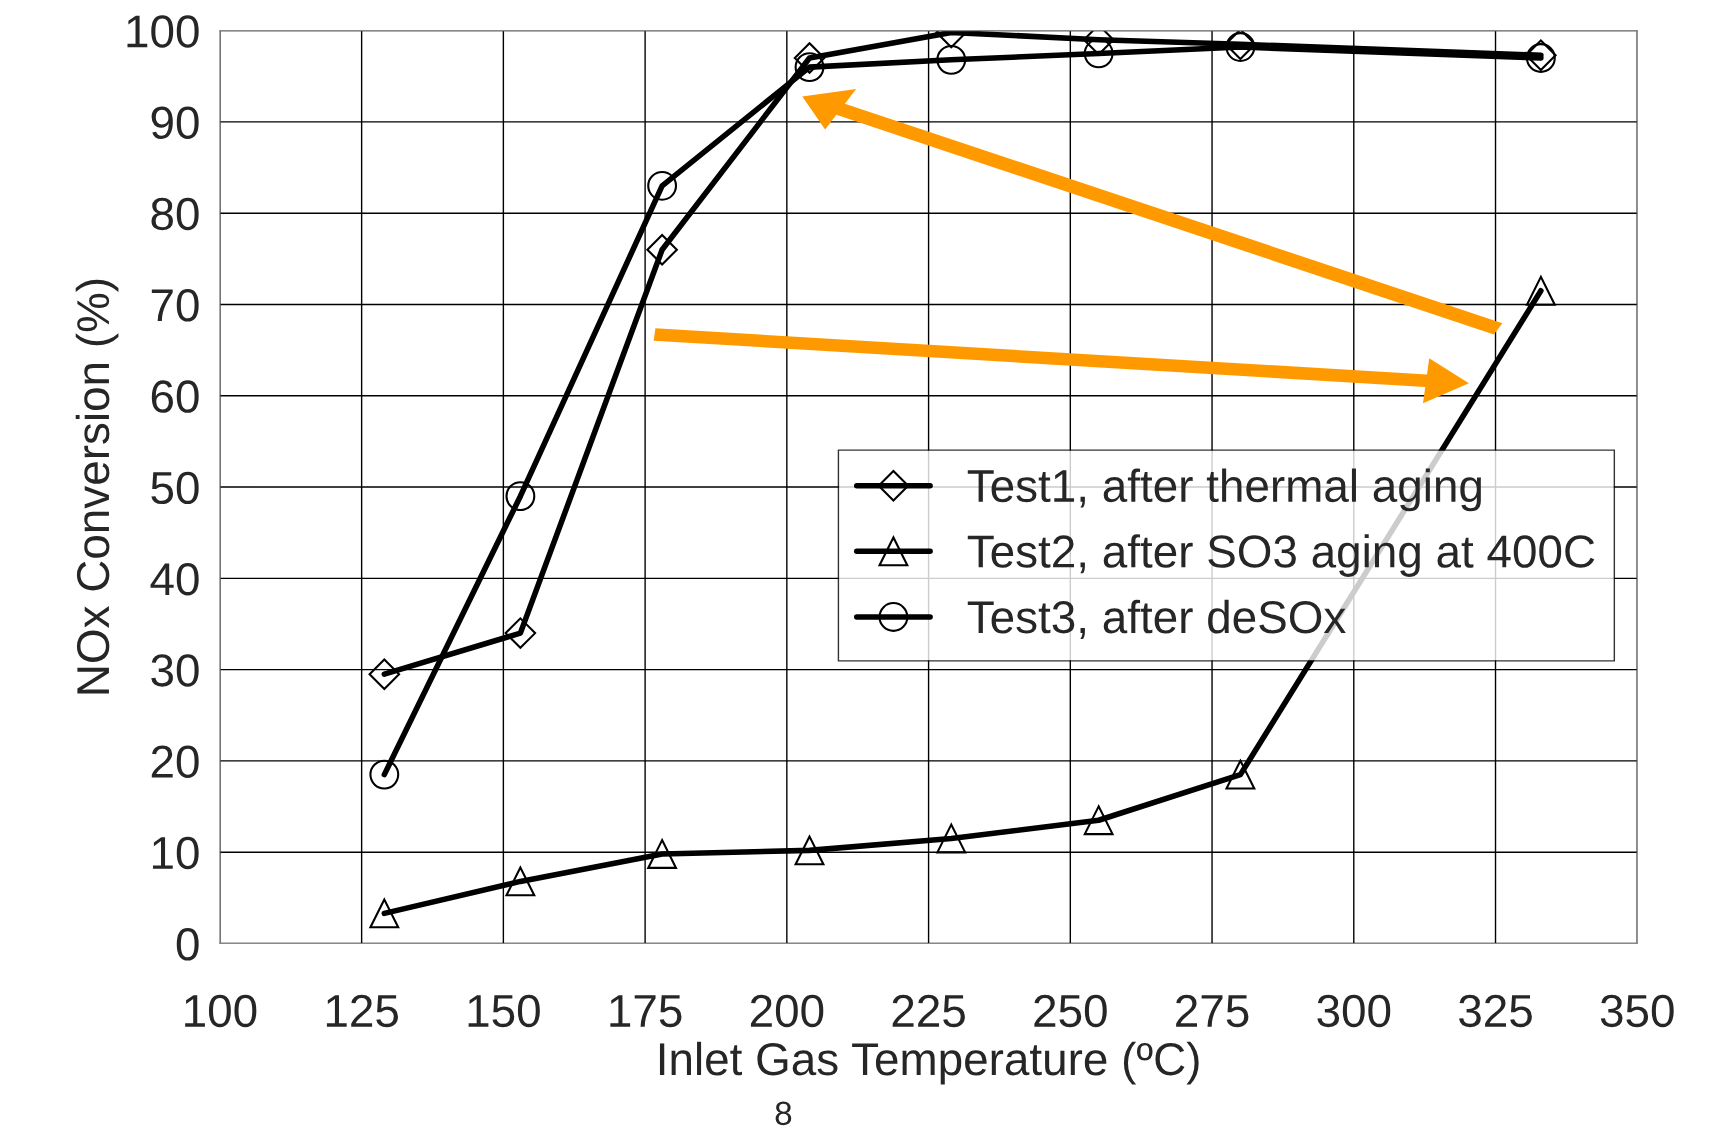 This screenshot has width=1718, height=1134. What do you see at coordinates (175, 853) in the screenshot?
I see `y-tick-label: 10` at bounding box center [175, 853].